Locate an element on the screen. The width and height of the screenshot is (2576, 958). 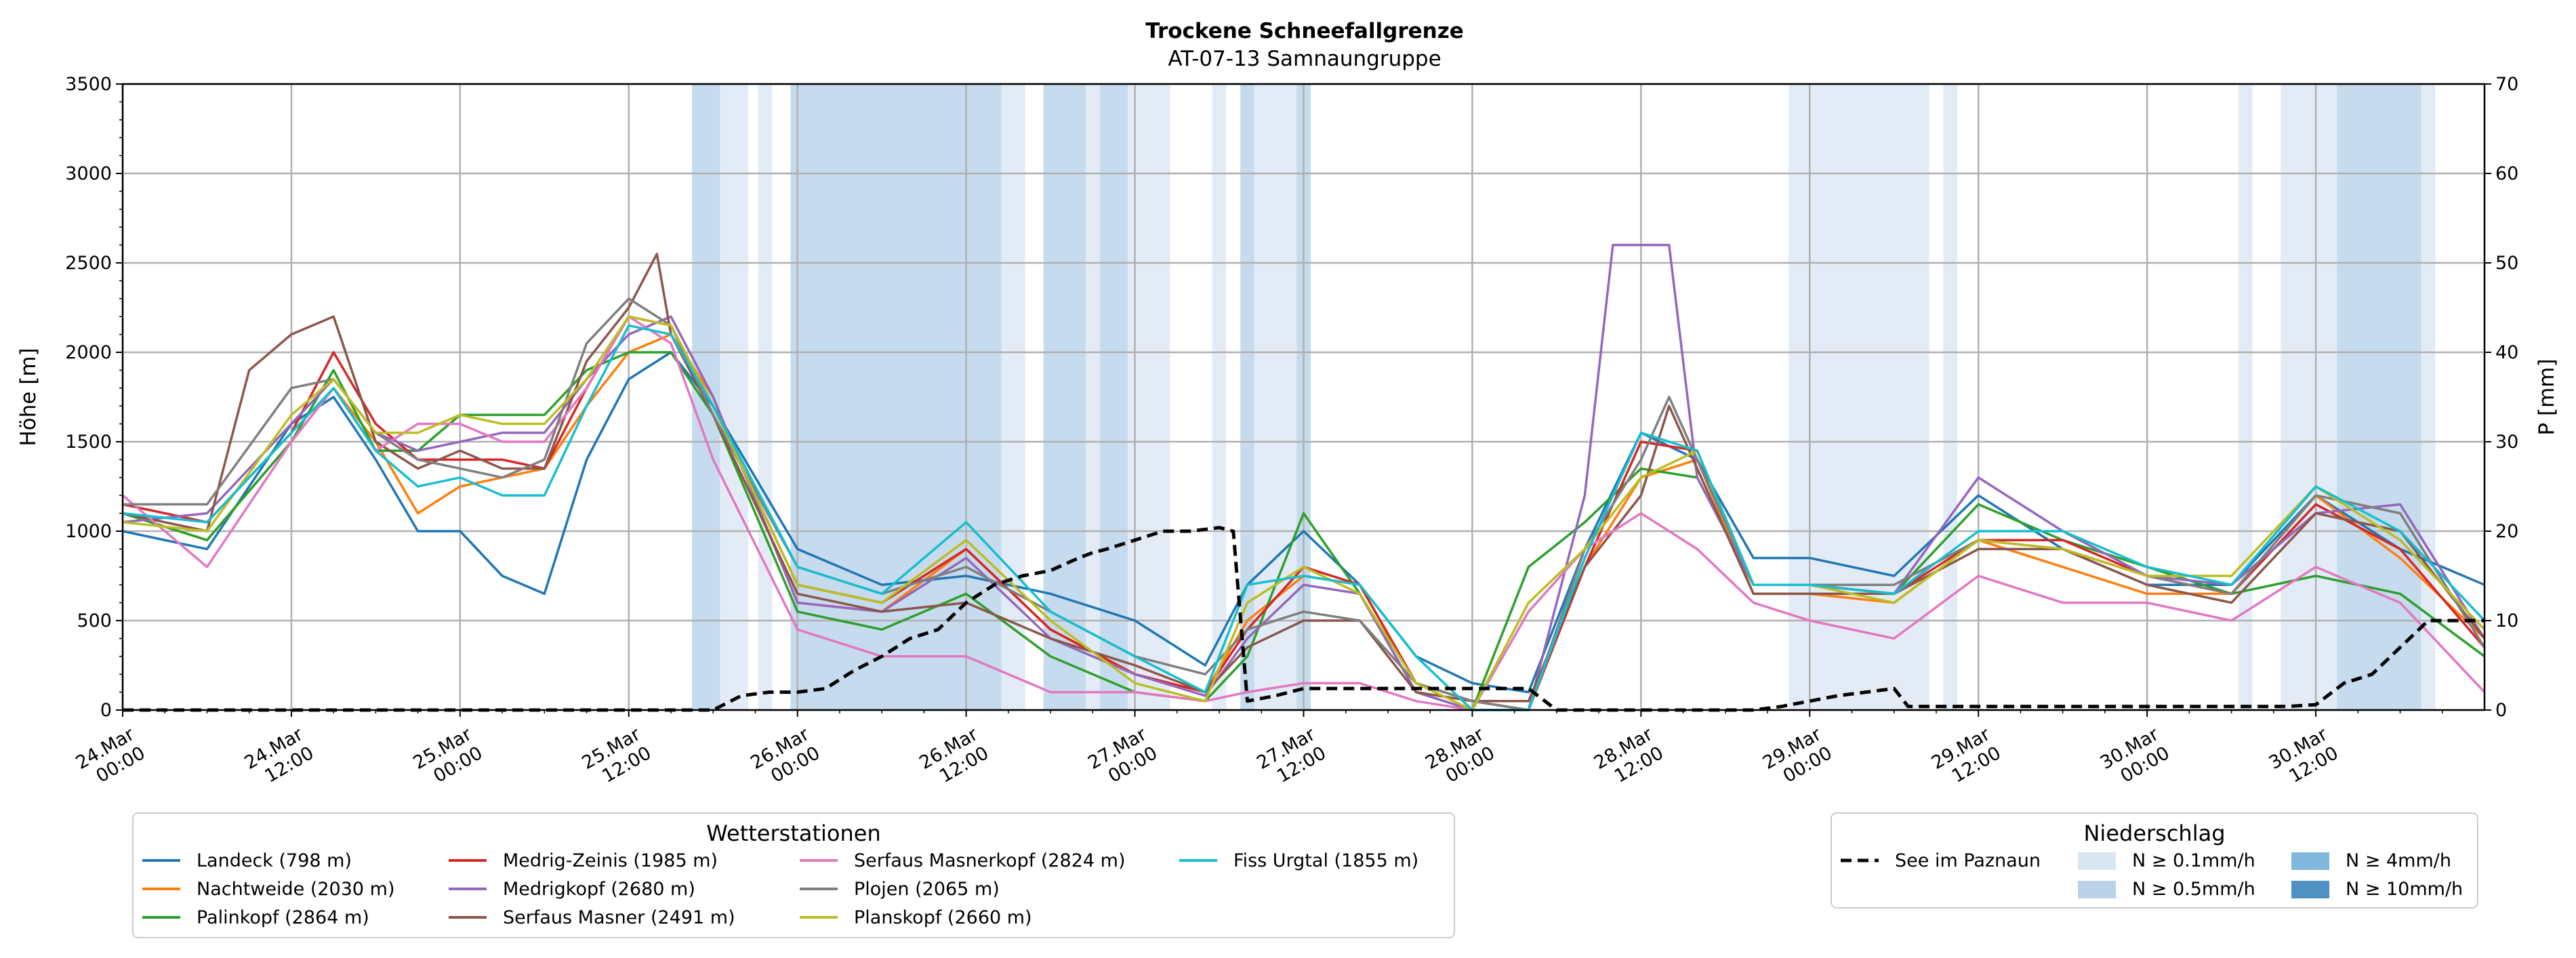
legend-label: Planskopf (2660 m) is located at coordinates (943, 917).